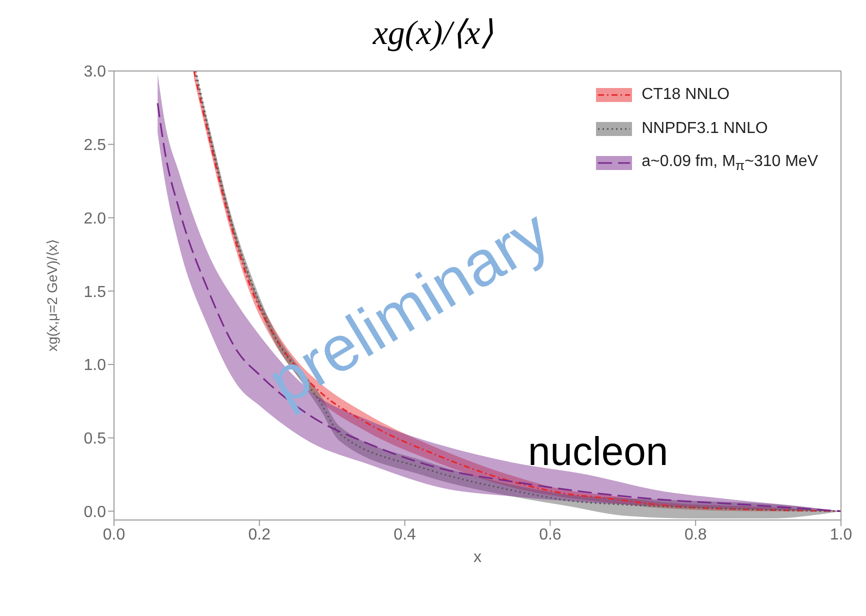 The width and height of the screenshot is (866, 616). I want to click on legend-label: a~0.09 fm, M$_{π}$~310 MeV, so click(730, 163).